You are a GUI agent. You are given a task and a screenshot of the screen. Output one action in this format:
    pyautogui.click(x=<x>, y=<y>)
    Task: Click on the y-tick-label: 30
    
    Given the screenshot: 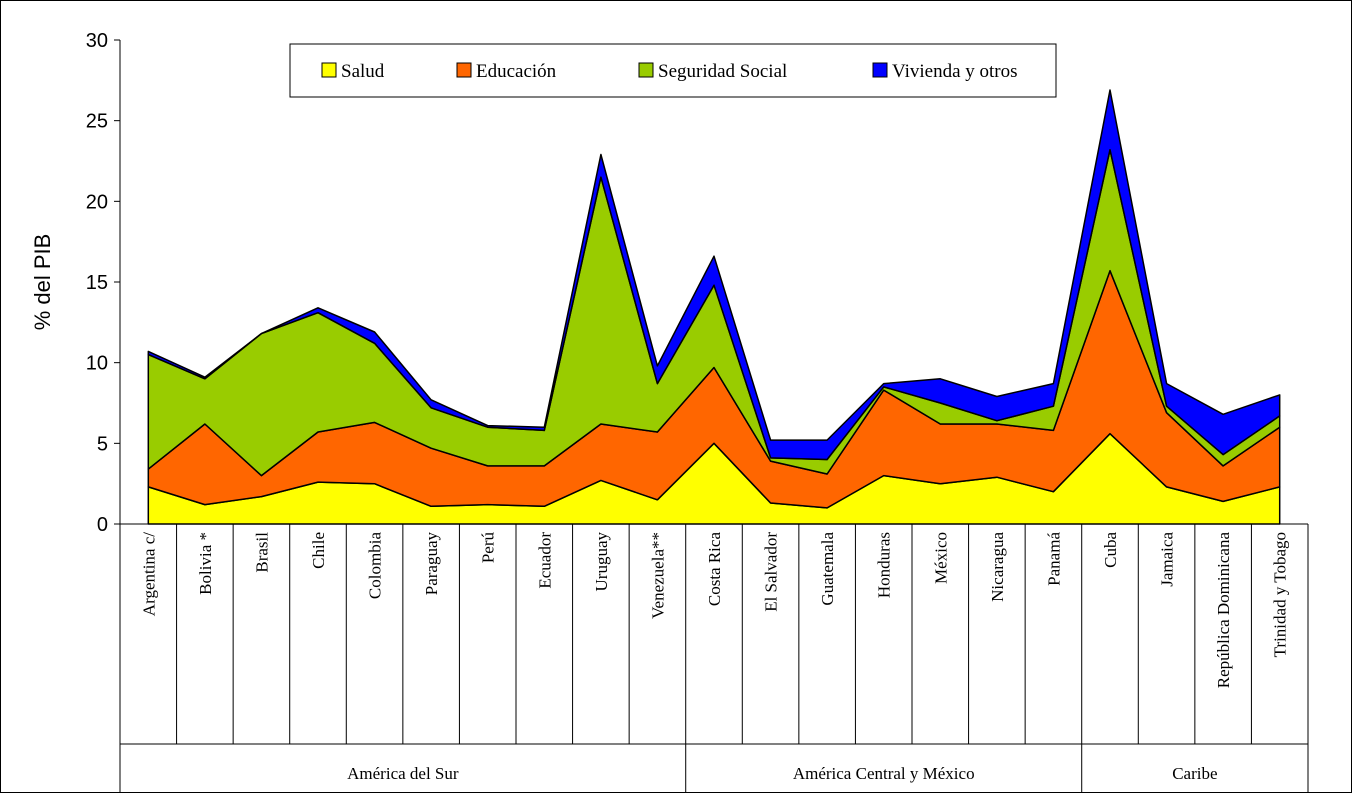 What is the action you would take?
    pyautogui.click(x=97, y=41)
    